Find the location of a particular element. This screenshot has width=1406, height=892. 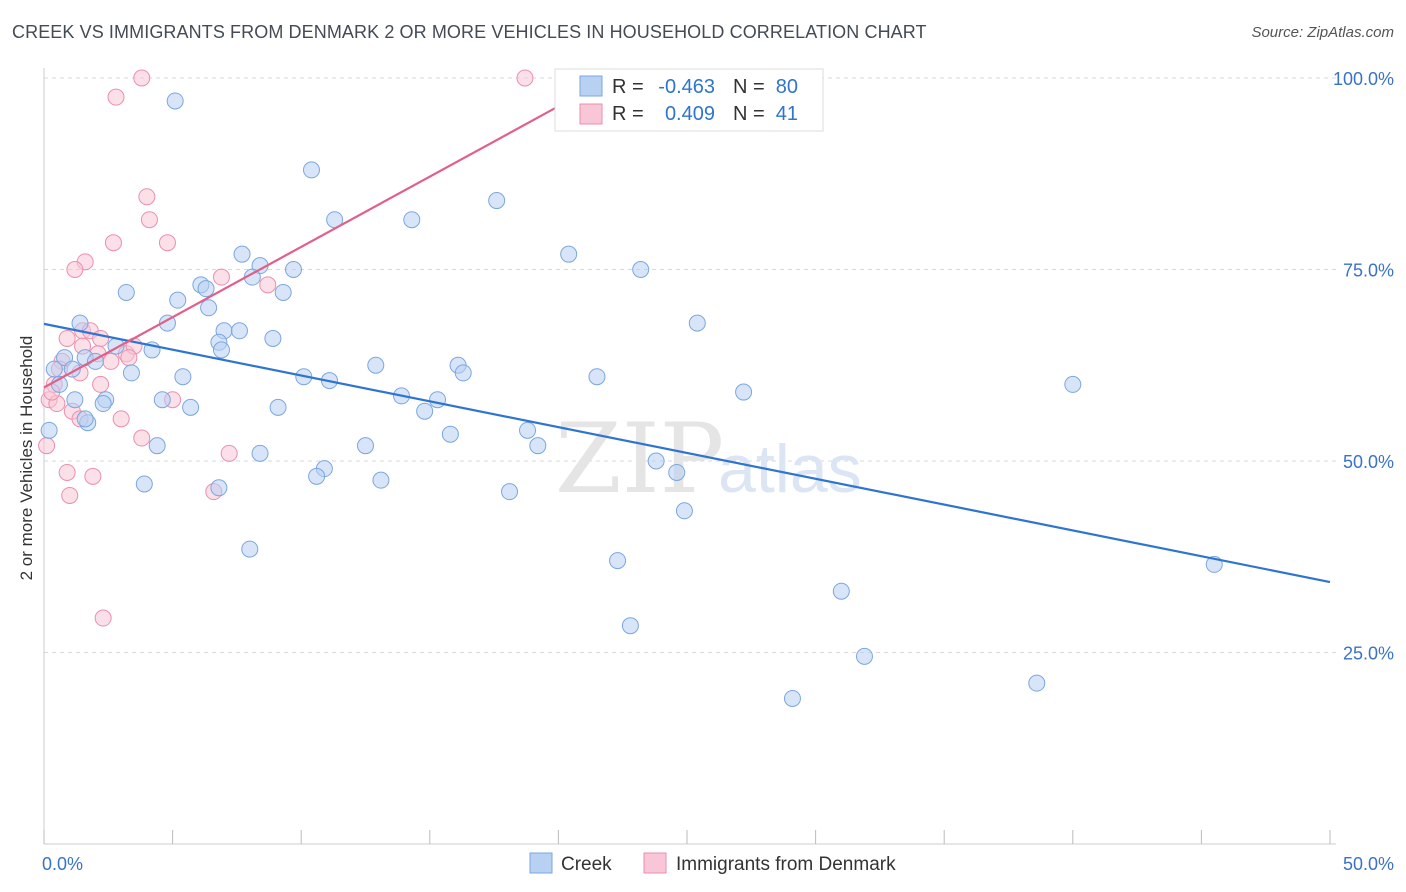

y-tick-label-25: 25.0% is located at coordinates (1368, 654).